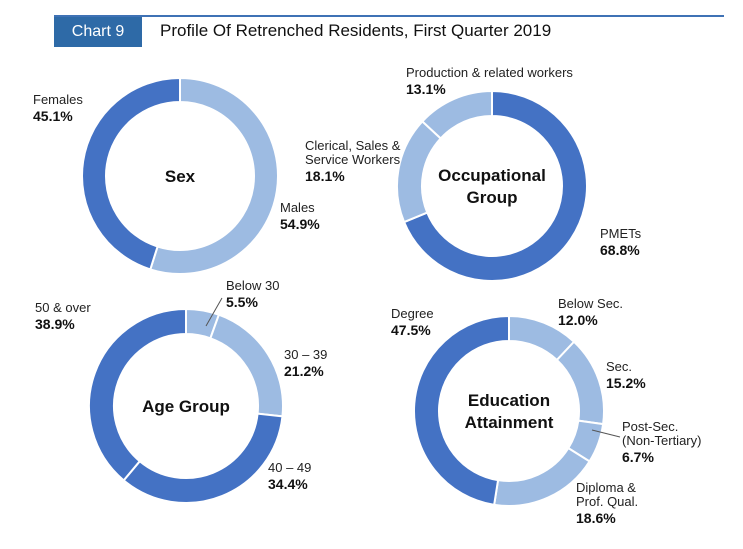 This screenshot has height=549, width=743. I want to click on donut-slice-males, so click(214, 175).